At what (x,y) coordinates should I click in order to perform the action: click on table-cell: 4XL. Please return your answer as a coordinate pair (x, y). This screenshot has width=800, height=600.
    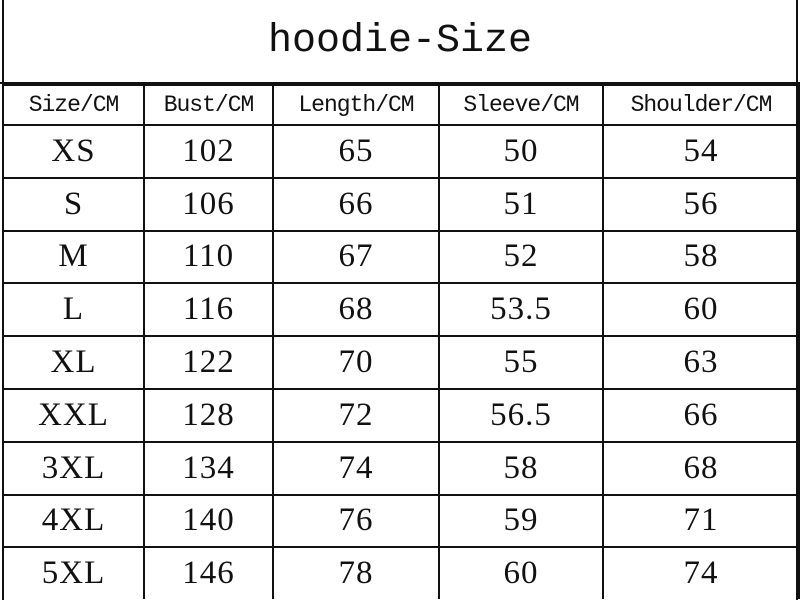
    Looking at the image, I should click on (73, 521).